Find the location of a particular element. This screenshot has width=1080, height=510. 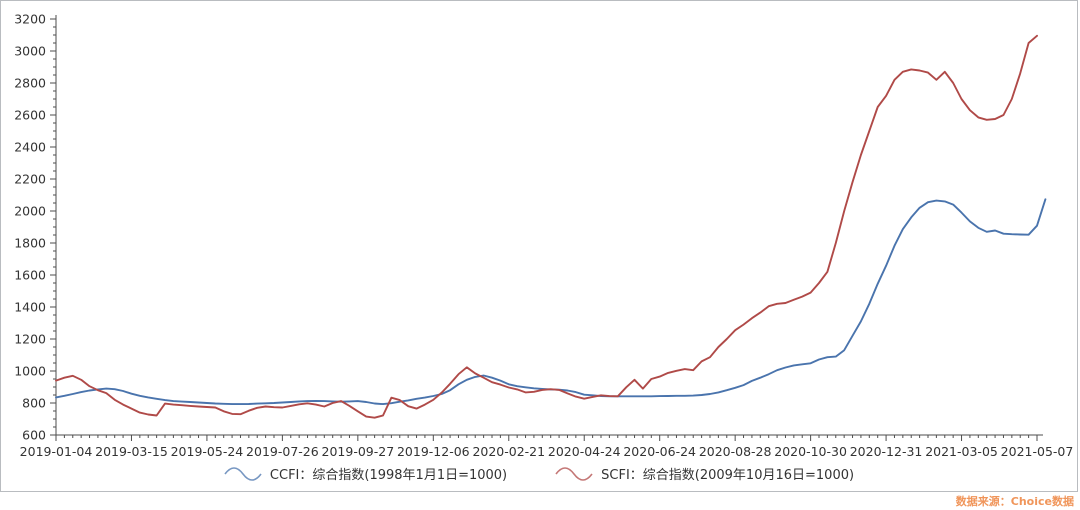

x-tick-label: 2020-04-24 is located at coordinates (584, 451).